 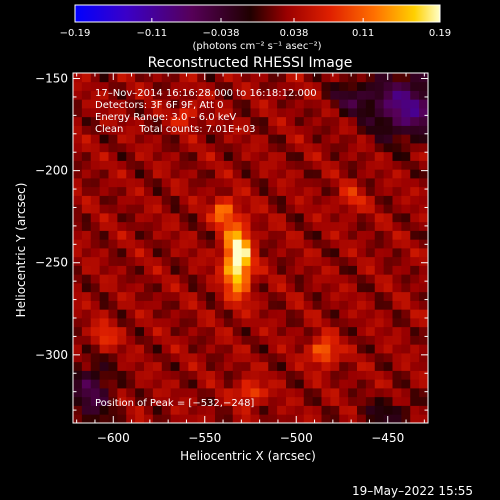 I want to click on annotation-energy: Energy Range: 3.0 – 6.0 keV, so click(x=165, y=117).